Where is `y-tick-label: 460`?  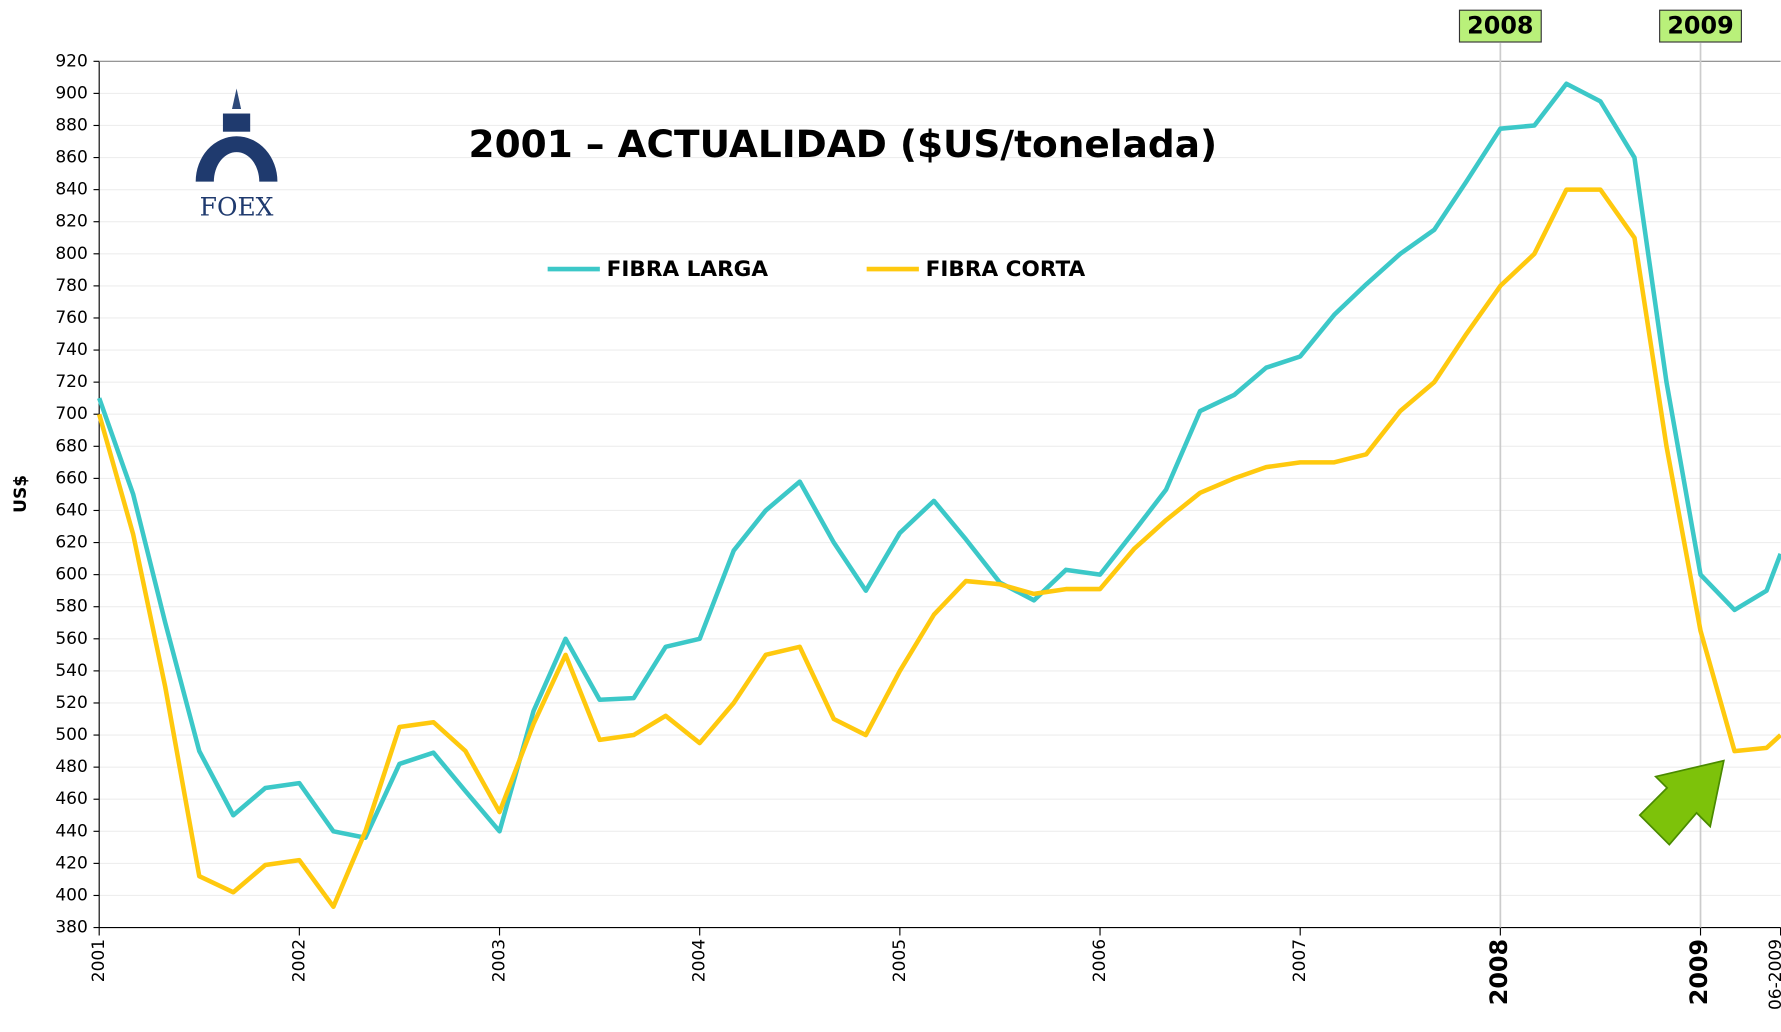 y-tick-label: 460 is located at coordinates (71, 799).